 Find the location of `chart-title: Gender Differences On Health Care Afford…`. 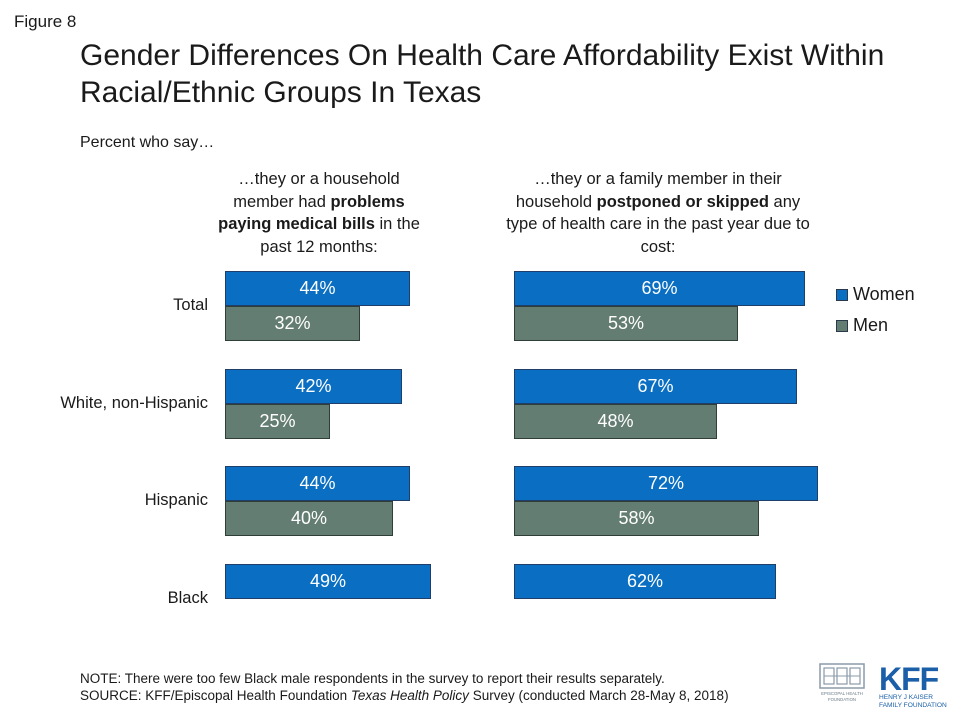

chart-title: Gender Differences On Health Care Afford… is located at coordinates (482, 74).